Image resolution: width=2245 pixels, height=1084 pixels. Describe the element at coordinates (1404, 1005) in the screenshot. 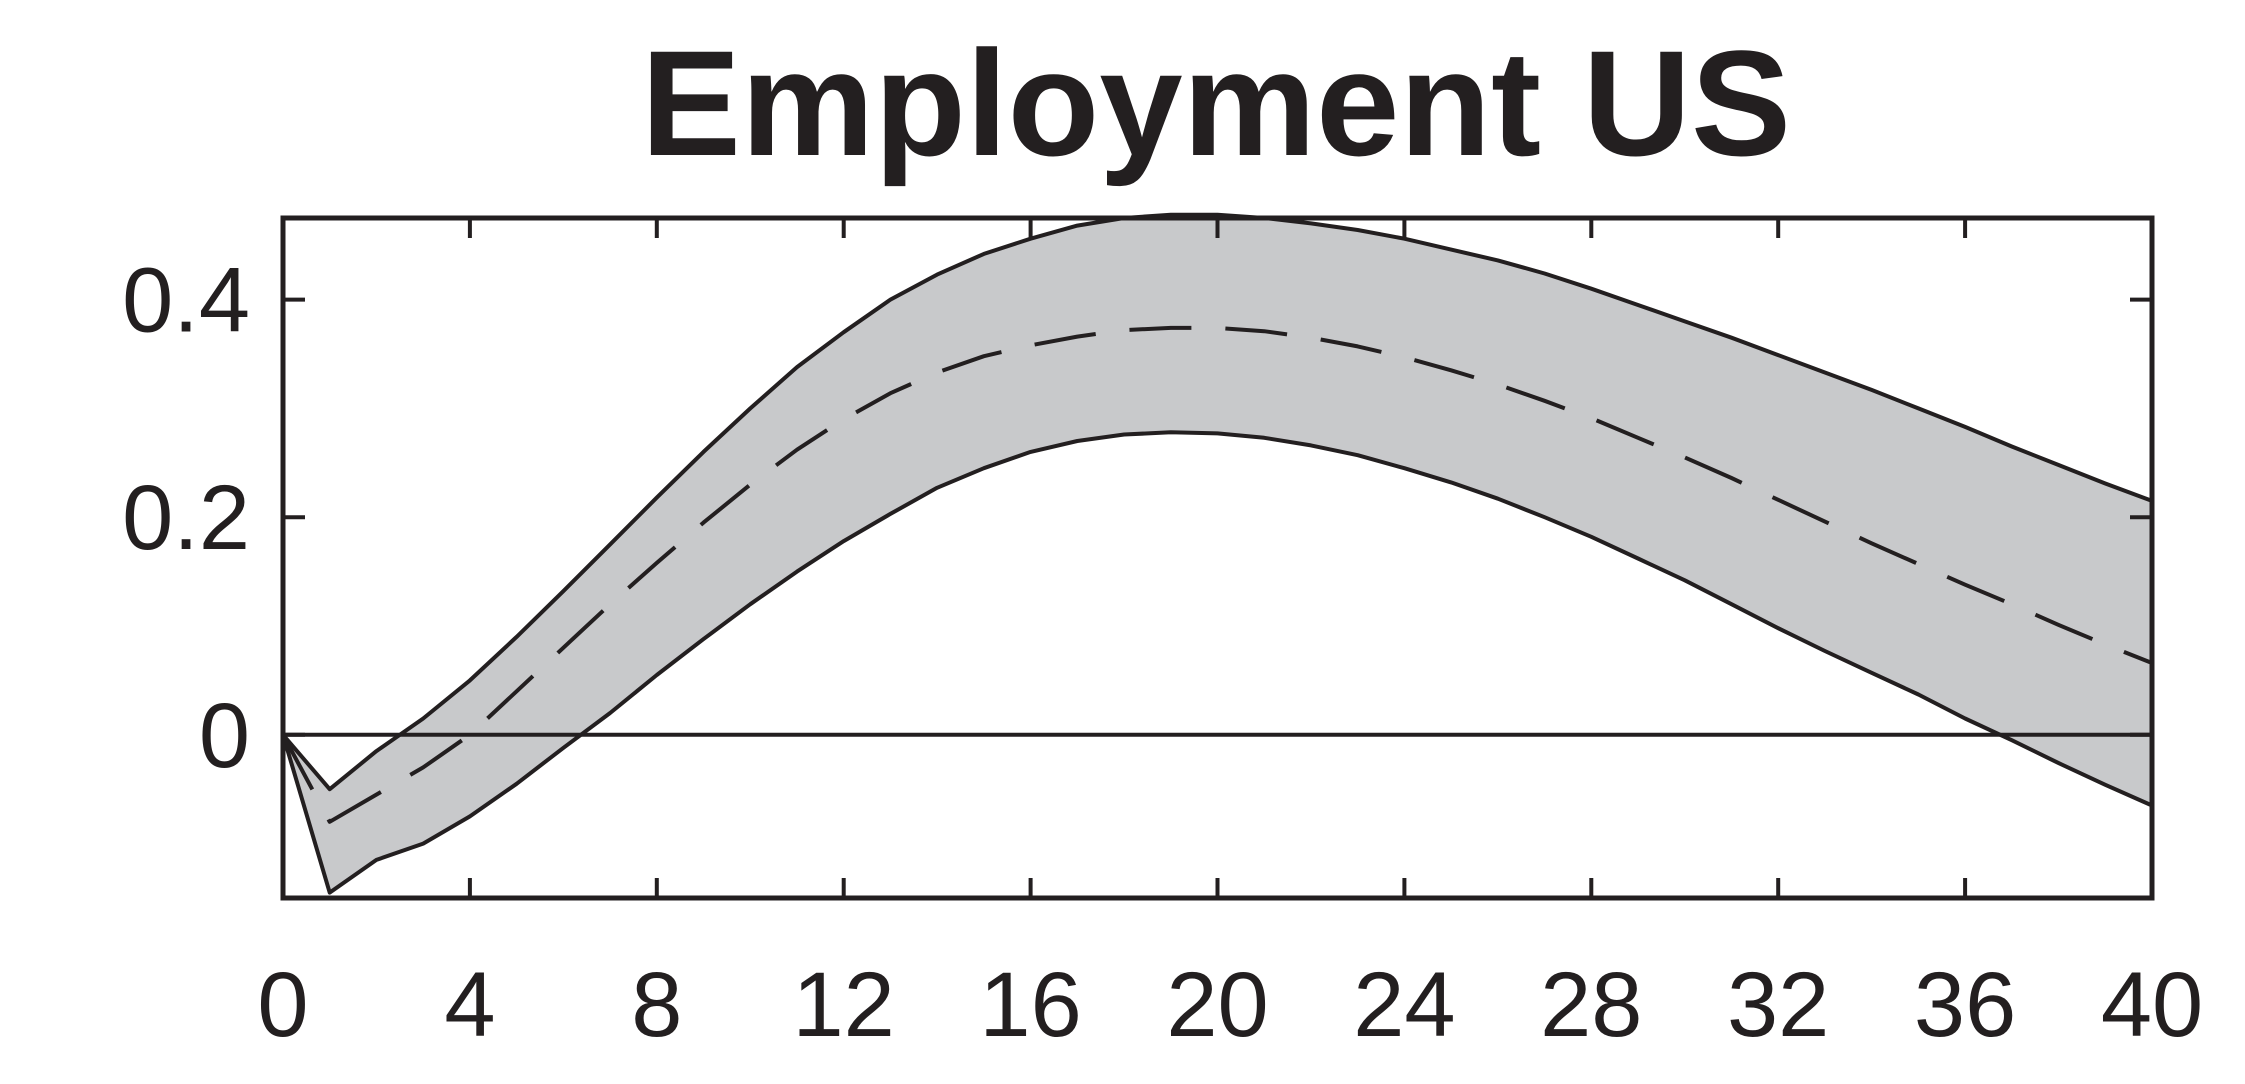

I see `x-tick-label: 24` at that location.